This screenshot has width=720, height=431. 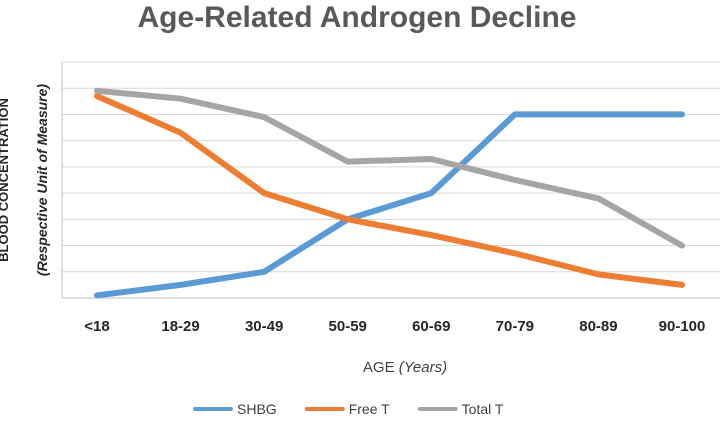 I want to click on legend-label-shbg: SHBG, so click(x=257, y=409).